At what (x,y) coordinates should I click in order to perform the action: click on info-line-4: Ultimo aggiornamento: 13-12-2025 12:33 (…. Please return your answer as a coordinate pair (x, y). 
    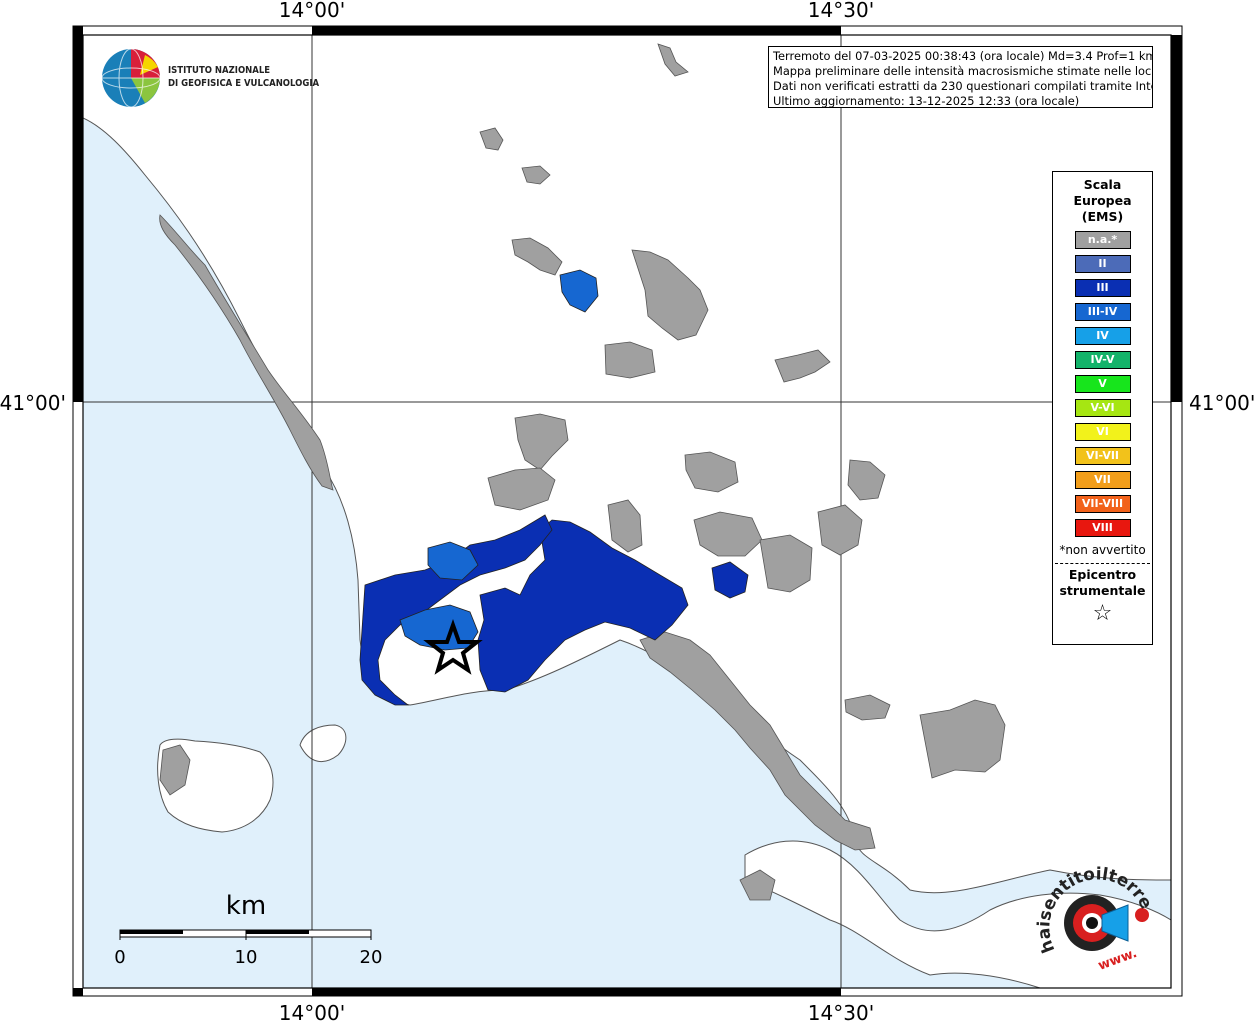
    Looking at the image, I should click on (926, 101).